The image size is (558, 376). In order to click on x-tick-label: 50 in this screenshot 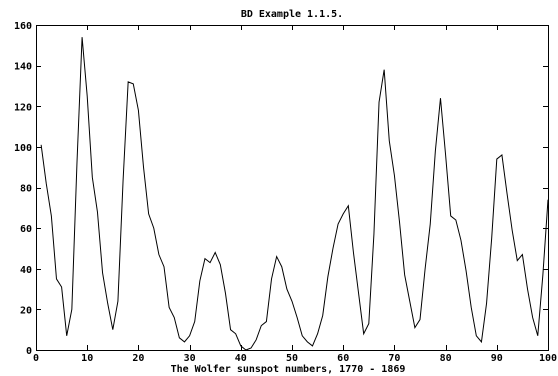, I will do `click(292, 358)`.